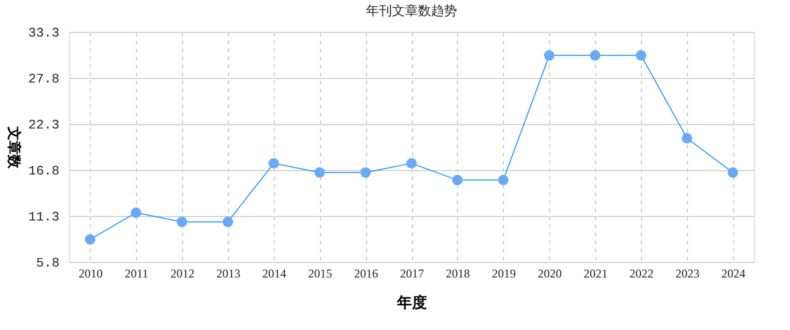 The width and height of the screenshot is (790, 330). Describe the element at coordinates (182, 273) in the screenshot. I see `x-tick-label: 2012` at that location.